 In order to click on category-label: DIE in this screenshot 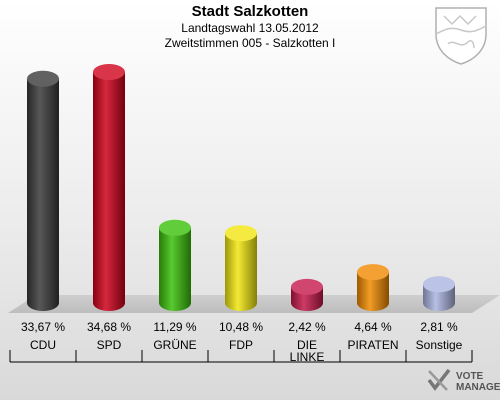, I will do `click(307, 345)`.